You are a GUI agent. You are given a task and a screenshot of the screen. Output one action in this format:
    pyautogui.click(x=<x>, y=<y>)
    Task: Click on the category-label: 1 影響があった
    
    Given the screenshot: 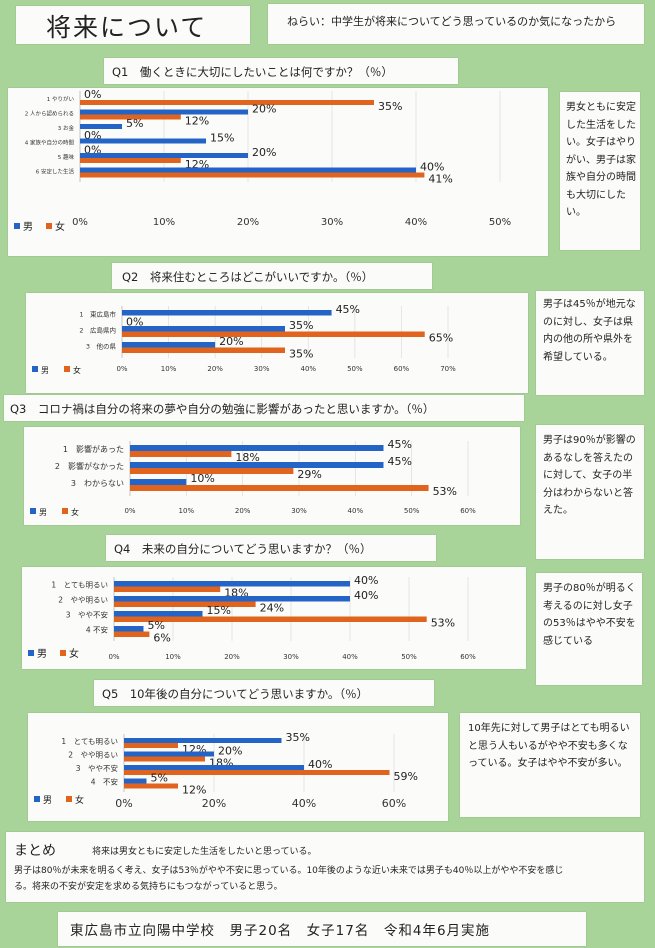 What is the action you would take?
    pyautogui.click(x=93, y=449)
    